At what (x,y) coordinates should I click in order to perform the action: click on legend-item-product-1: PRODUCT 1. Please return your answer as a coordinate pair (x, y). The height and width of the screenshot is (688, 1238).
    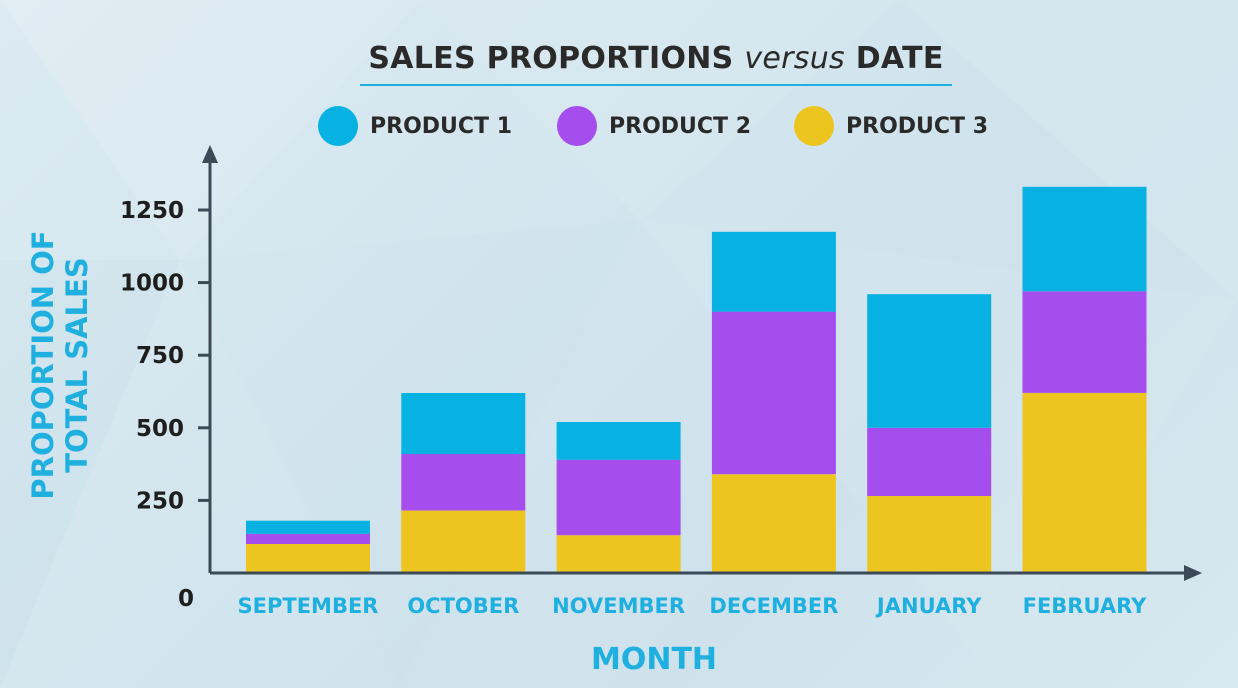
    Looking at the image, I should click on (415, 126).